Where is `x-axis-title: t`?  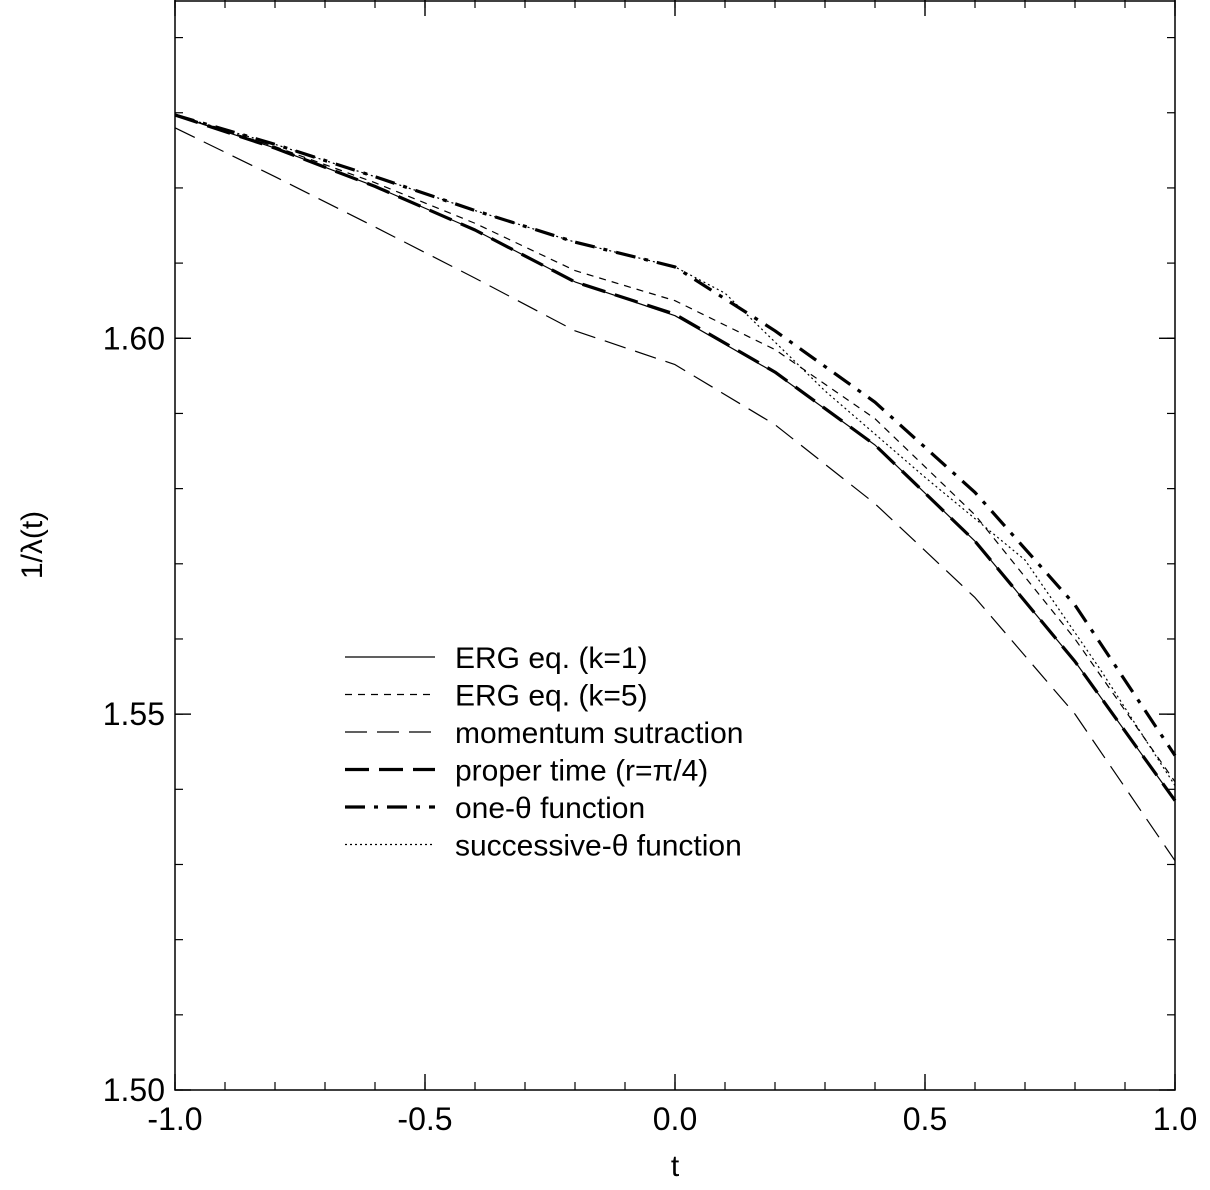 x-axis-title: t is located at coordinates (675, 1166).